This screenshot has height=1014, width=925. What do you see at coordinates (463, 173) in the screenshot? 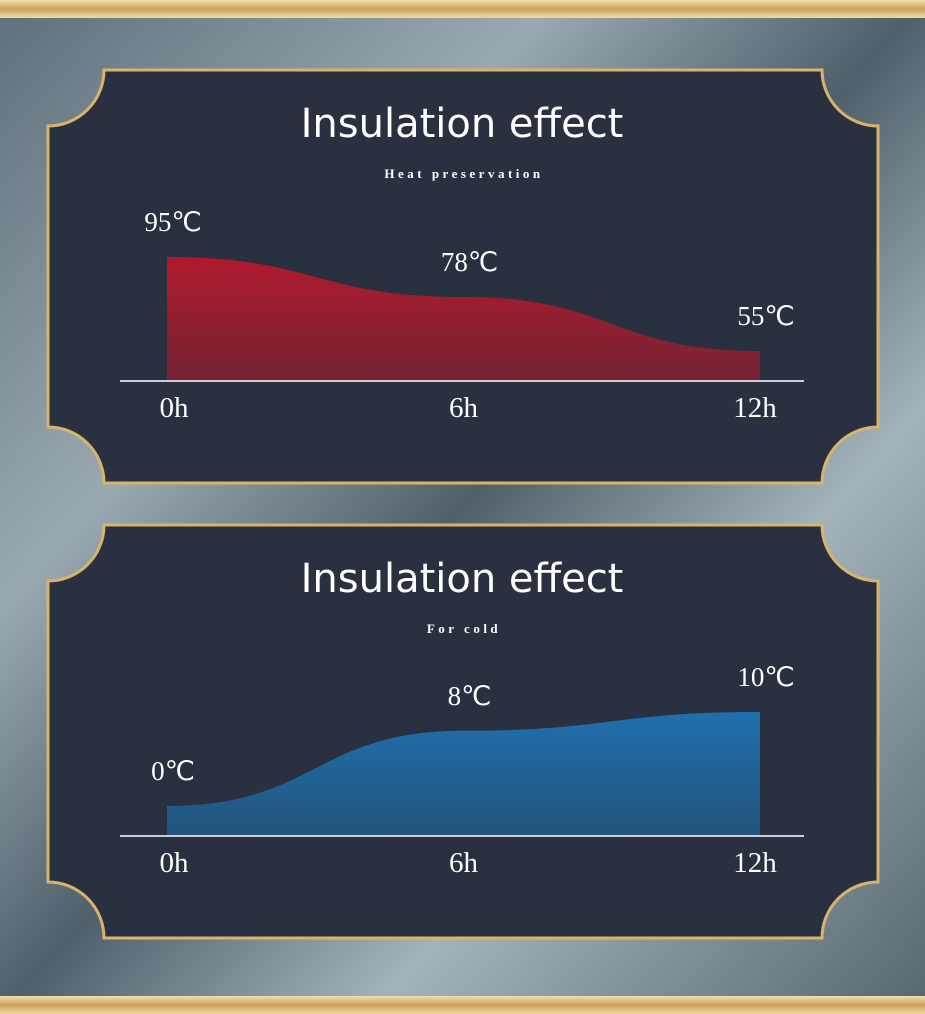
I see `chart-subtitle: Heat preservation` at bounding box center [463, 173].